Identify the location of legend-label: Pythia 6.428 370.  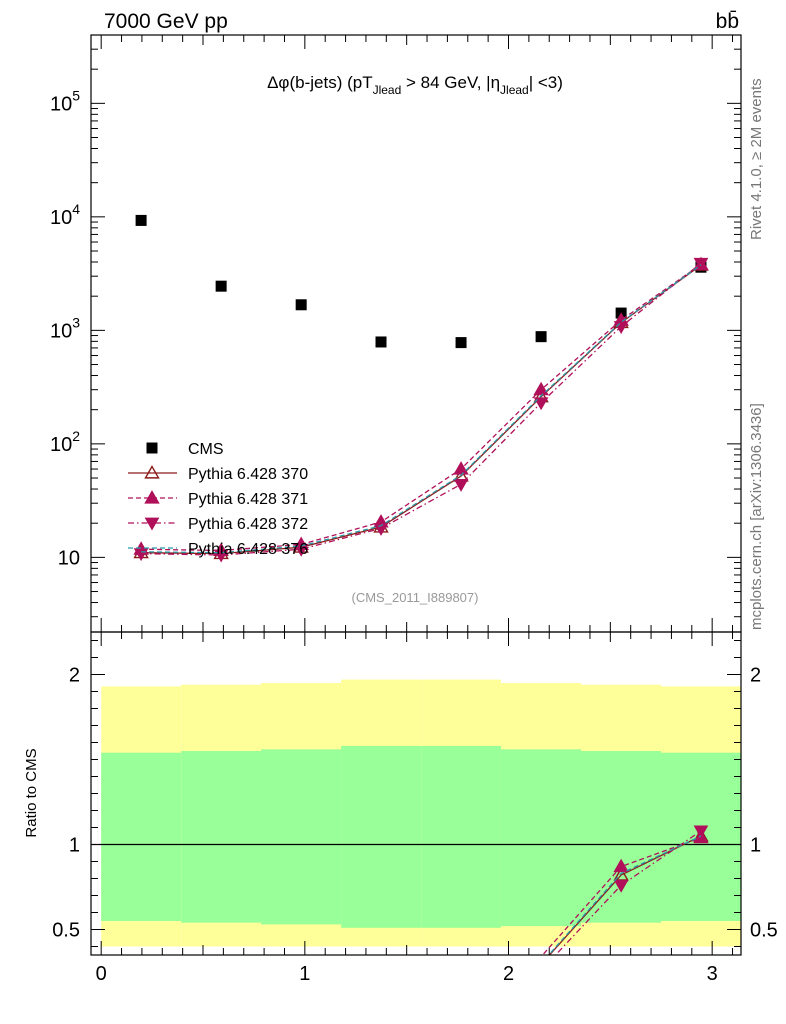
(248, 474).